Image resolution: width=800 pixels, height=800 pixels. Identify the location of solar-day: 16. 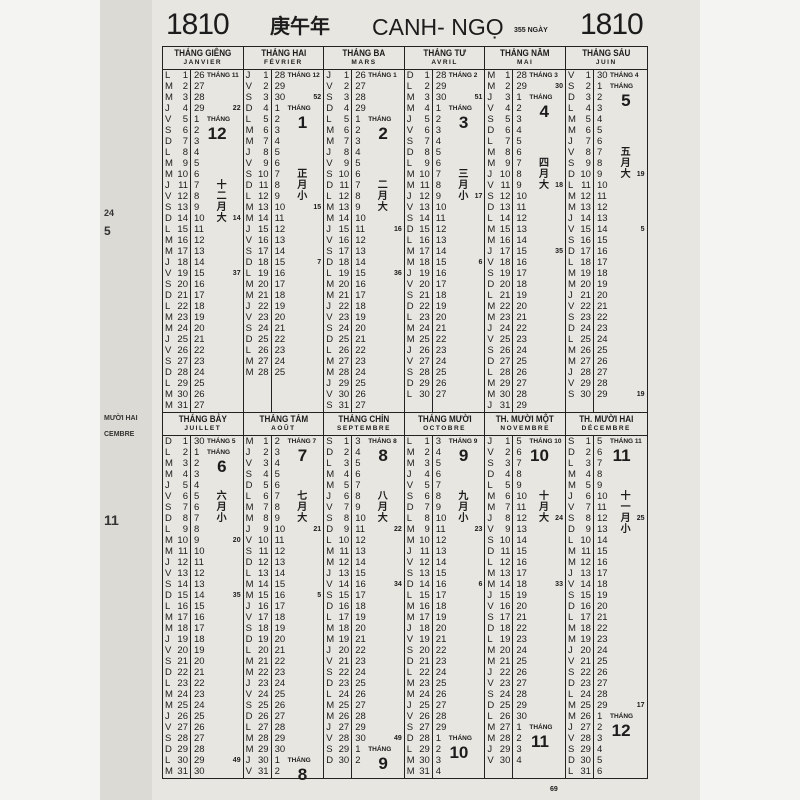
(585, 240).